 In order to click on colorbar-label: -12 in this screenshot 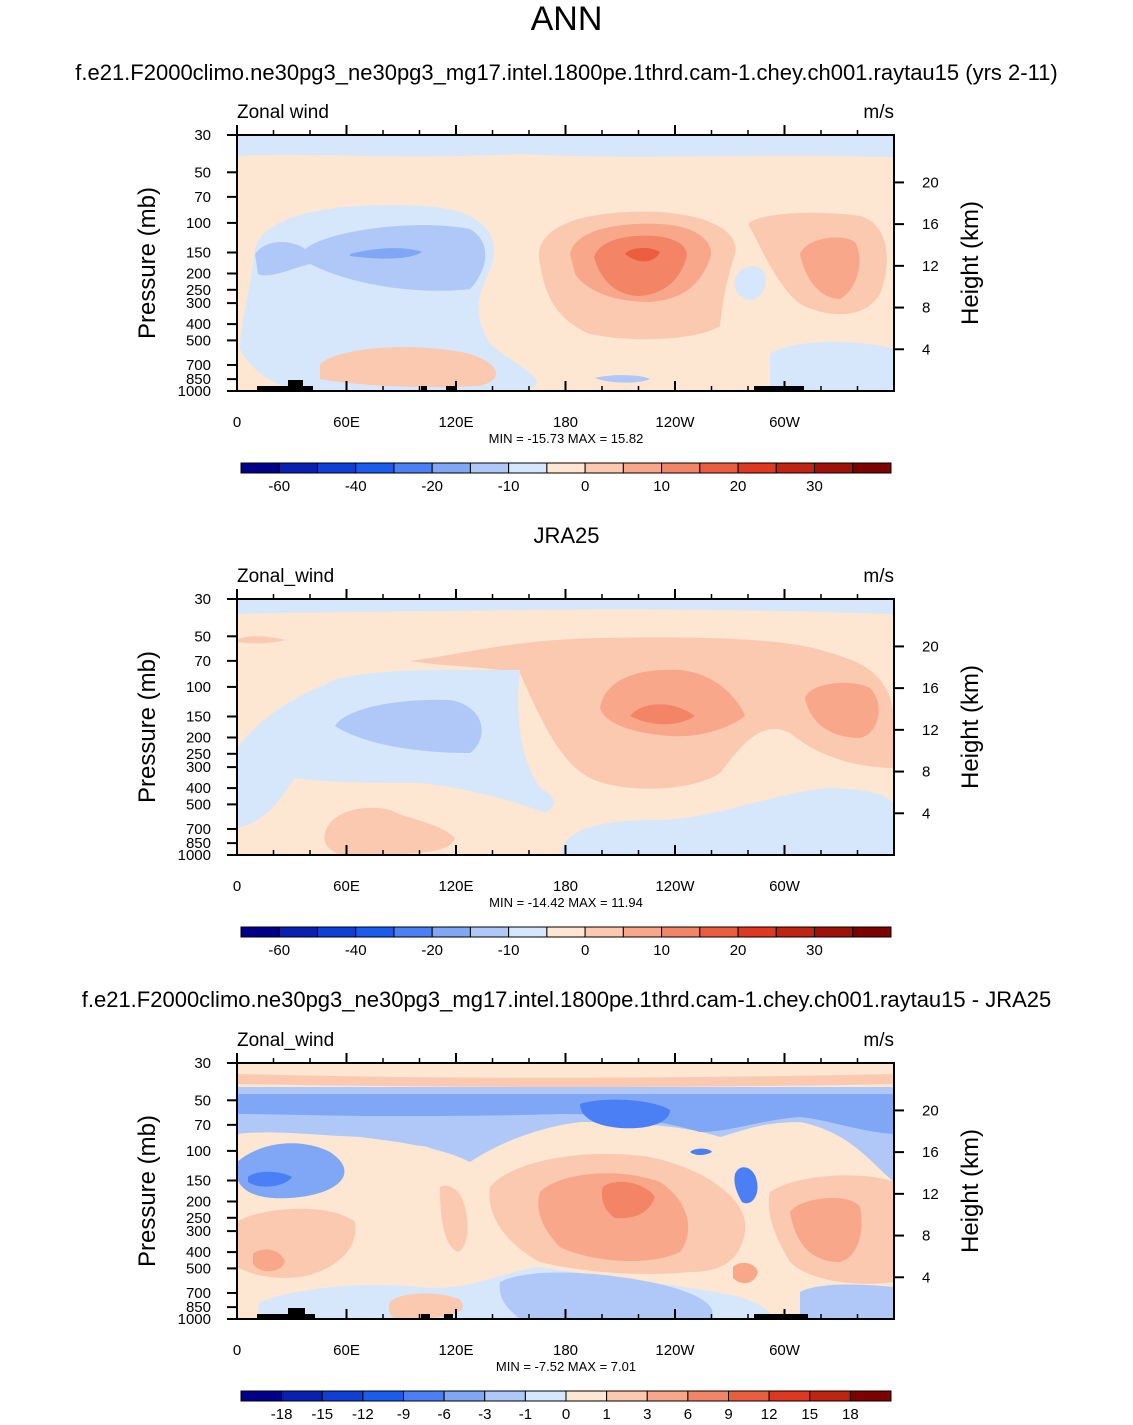, I will do `click(363, 1414)`.